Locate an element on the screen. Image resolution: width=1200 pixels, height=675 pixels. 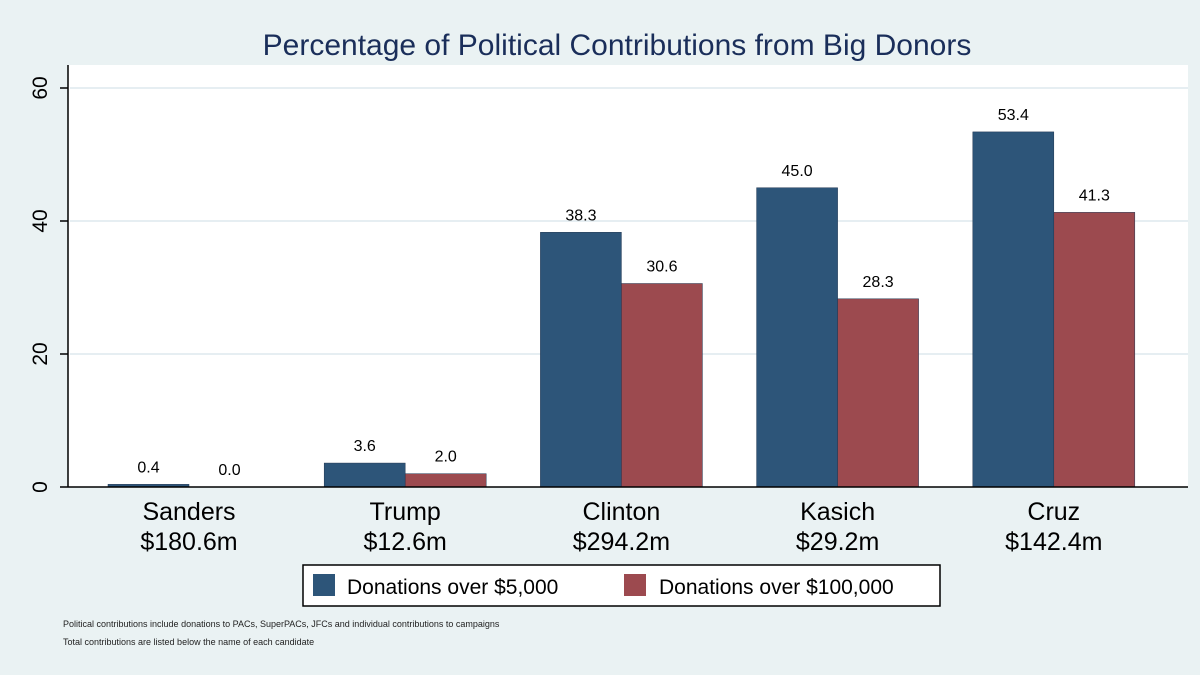
bar-cruz-series2 is located at coordinates (1094, 350).